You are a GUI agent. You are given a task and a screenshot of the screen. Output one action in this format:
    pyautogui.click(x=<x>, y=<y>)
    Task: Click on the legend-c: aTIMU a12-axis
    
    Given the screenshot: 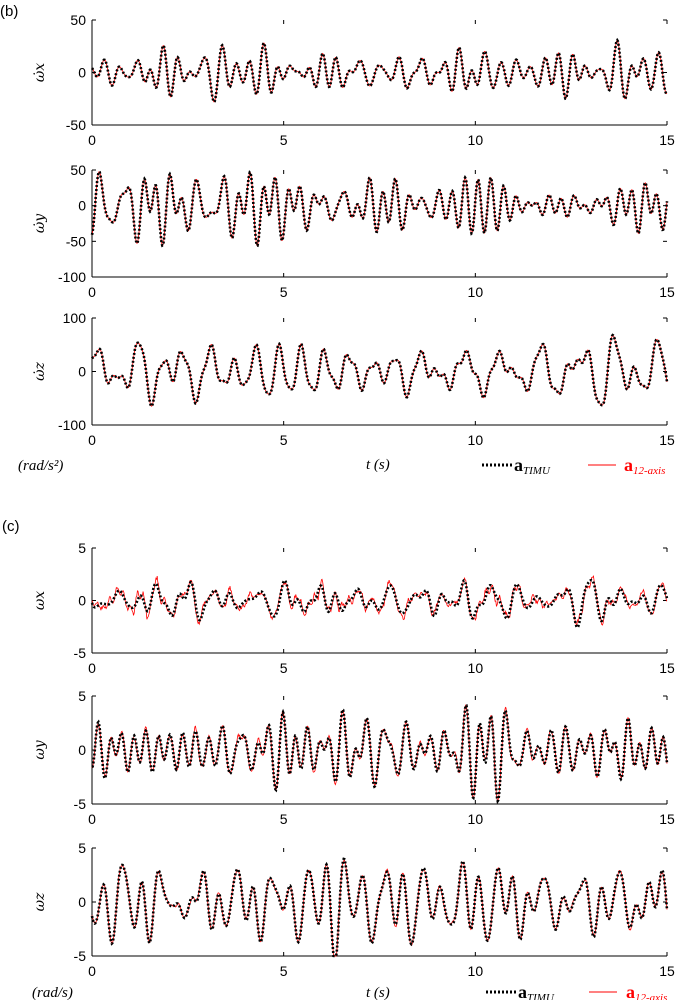 What is the action you would take?
    pyautogui.click(x=576, y=991)
    